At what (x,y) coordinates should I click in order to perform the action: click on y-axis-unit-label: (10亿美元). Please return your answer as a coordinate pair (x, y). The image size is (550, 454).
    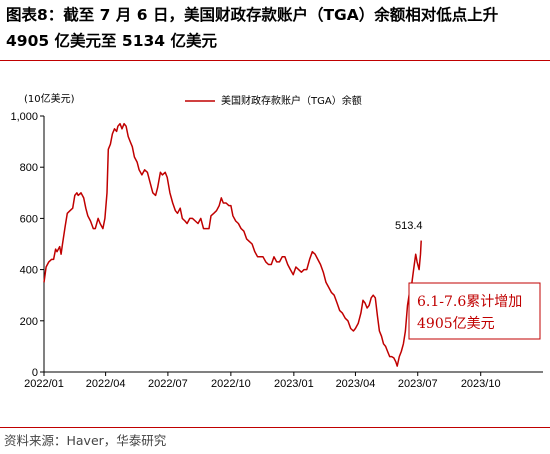
    Looking at the image, I should click on (49, 98).